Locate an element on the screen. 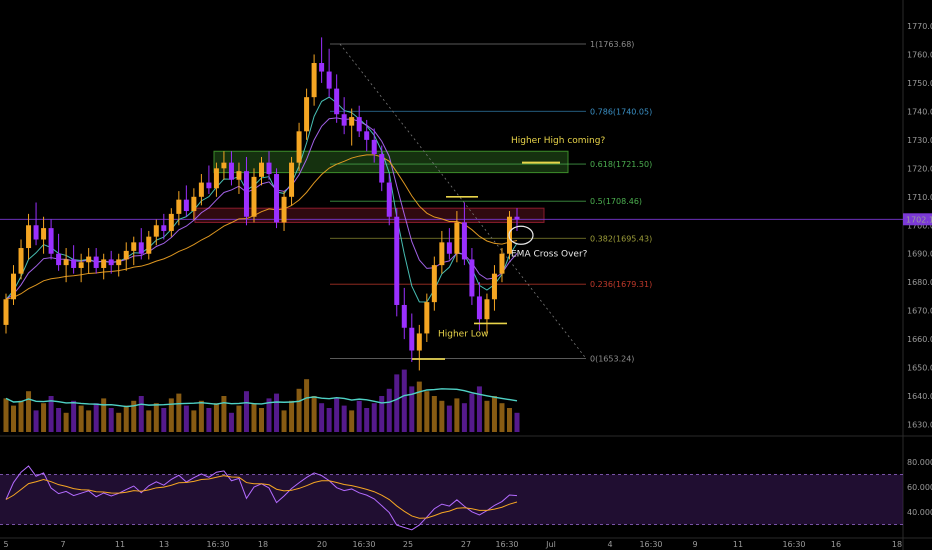 This screenshot has width=932, height=550. rsi-tick-label: 60.0000 is located at coordinates (919, 487).